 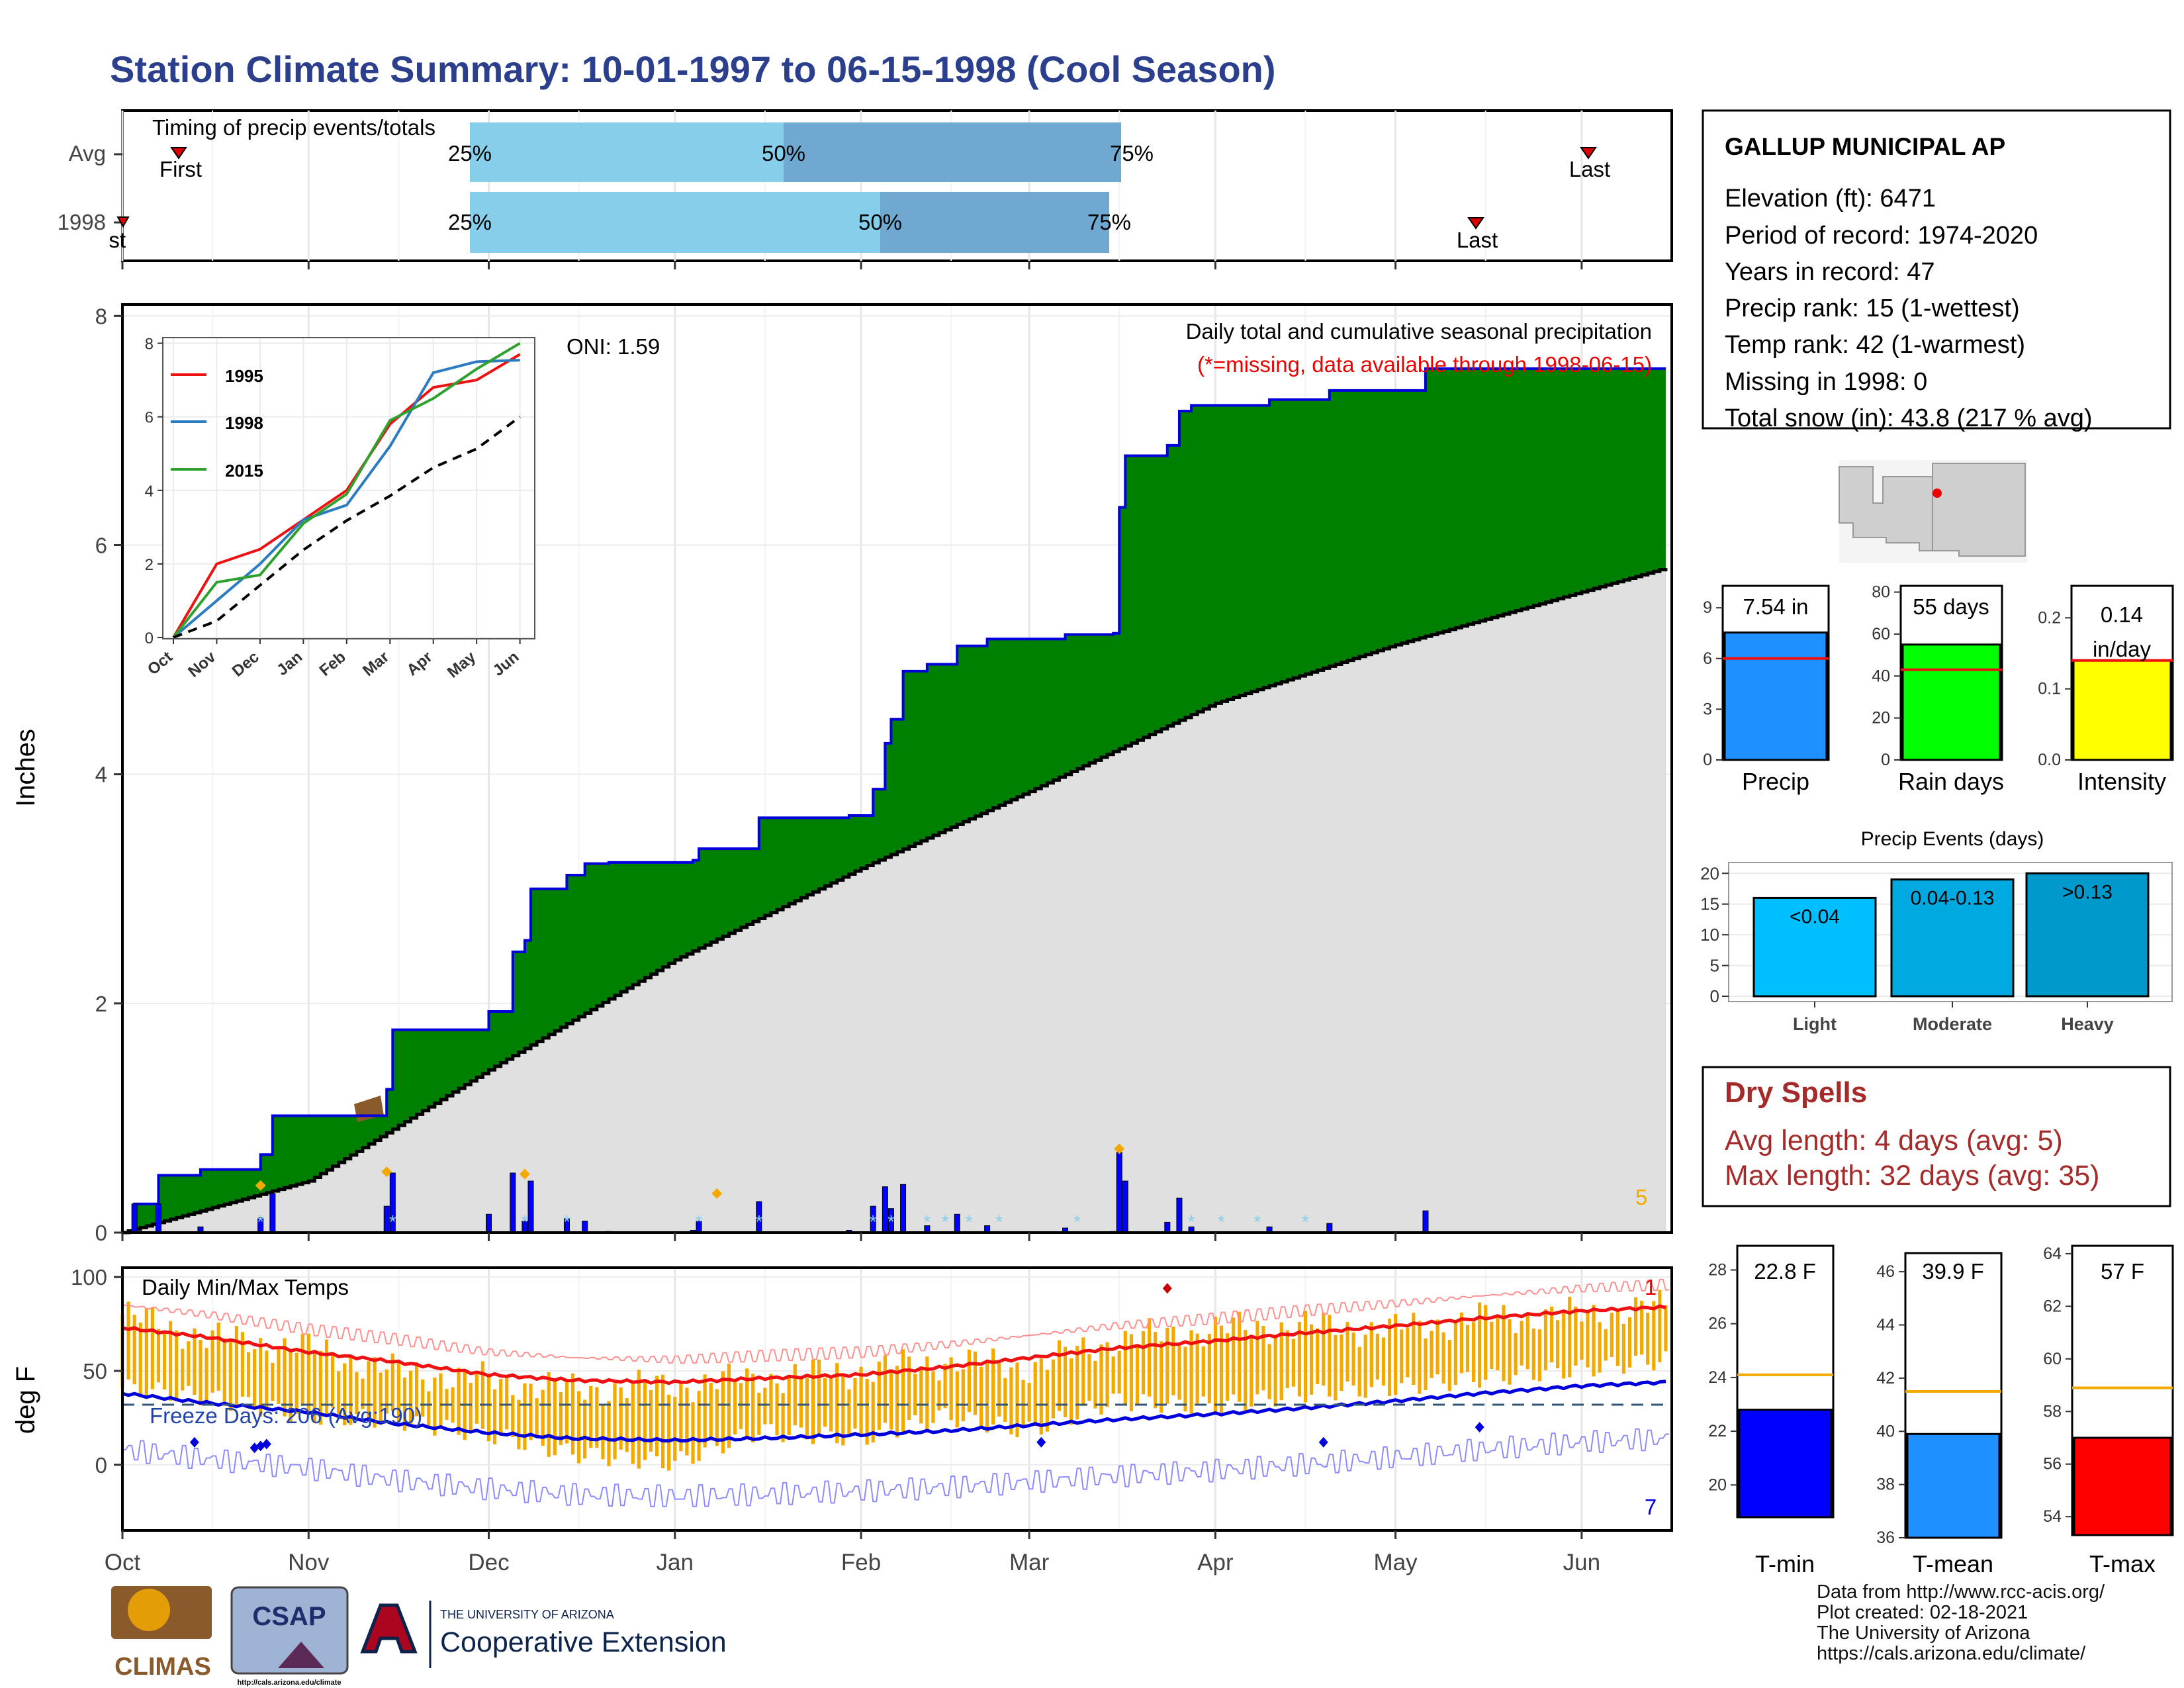 What do you see at coordinates (387, 1172) in the screenshot?
I see `daily-max-marker` at bounding box center [387, 1172].